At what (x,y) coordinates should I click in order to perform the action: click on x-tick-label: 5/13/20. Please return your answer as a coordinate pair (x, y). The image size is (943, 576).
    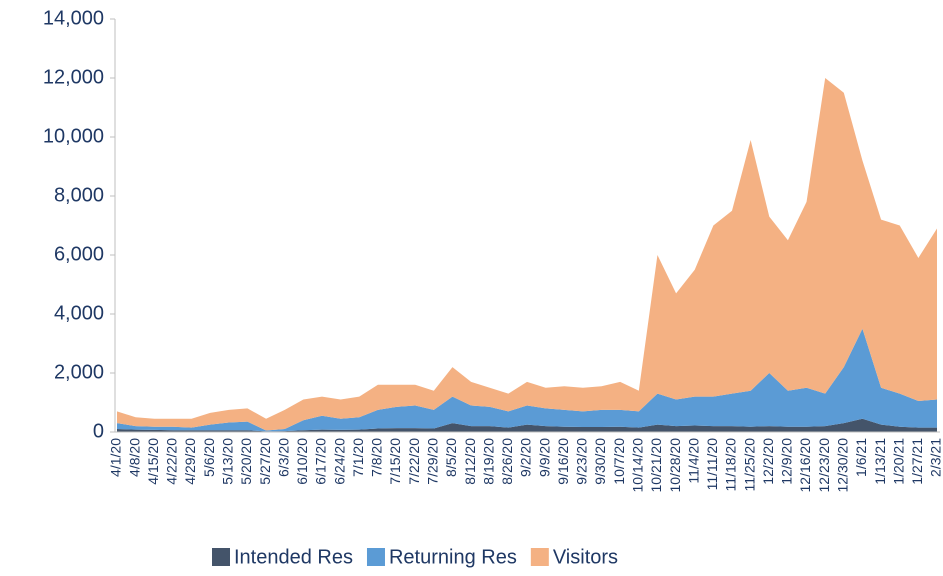
    Looking at the image, I should click on (228, 461).